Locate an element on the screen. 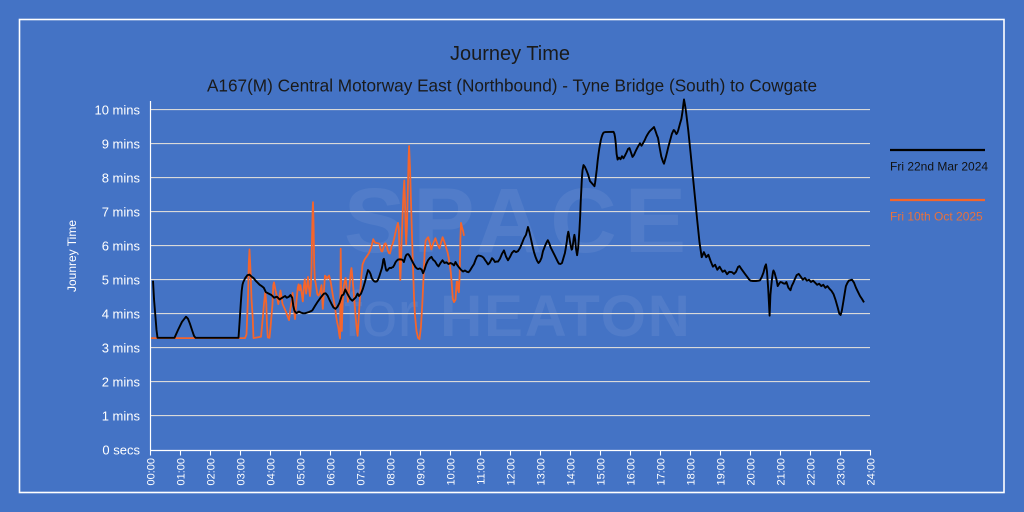 The image size is (1024, 512). svg-text: 04:00 is located at coordinates (272, 472).